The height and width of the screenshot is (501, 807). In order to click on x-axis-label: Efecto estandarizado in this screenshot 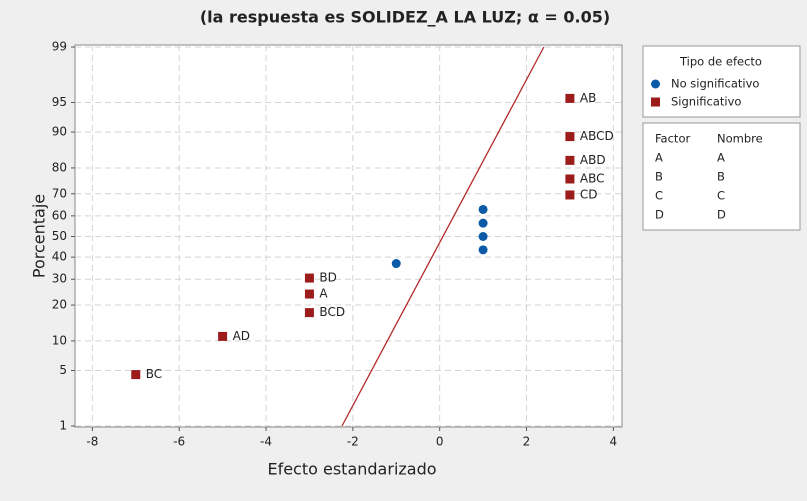, I will do `click(351, 469)`.